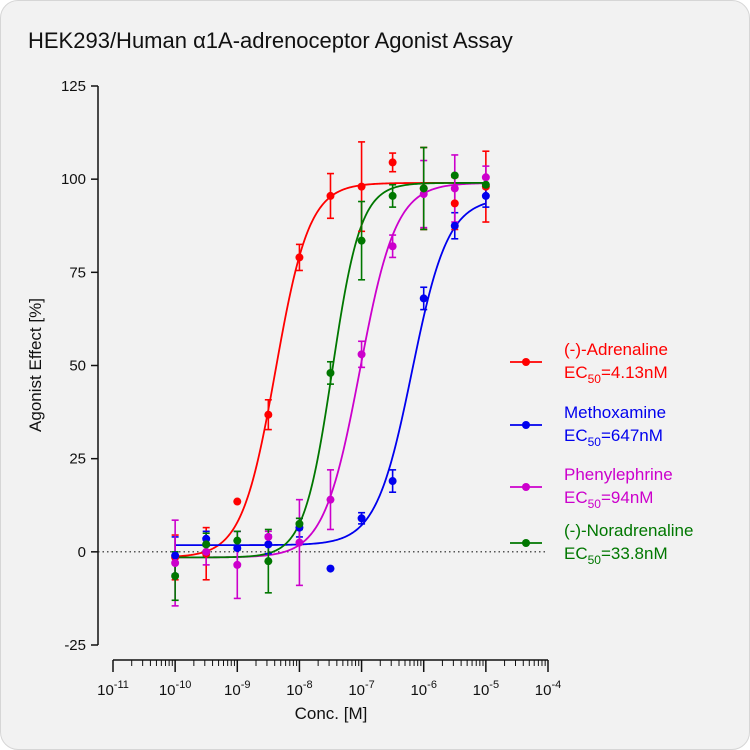 This screenshot has height=750, width=750. Describe the element at coordinates (628, 530) in the screenshot. I see `legend-series-name: (-)-Noradrenaline` at that location.